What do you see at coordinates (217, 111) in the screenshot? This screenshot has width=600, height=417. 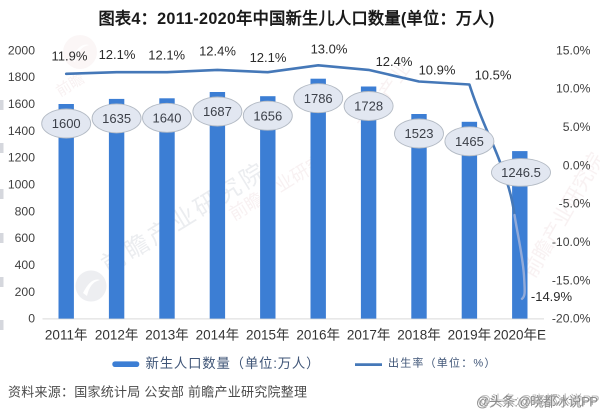 I see `svg-text: 1687` at bounding box center [217, 111].